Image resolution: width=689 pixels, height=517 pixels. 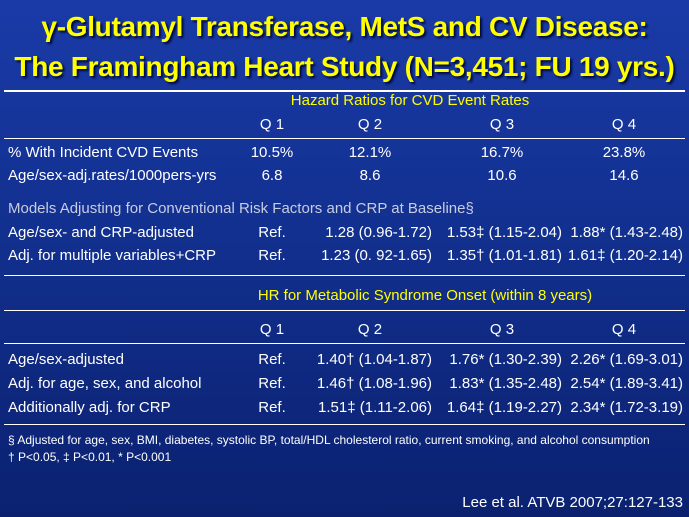 I want to click on cell-q3: 1.64‡ (1.19-2.27), so click(x=504, y=407).